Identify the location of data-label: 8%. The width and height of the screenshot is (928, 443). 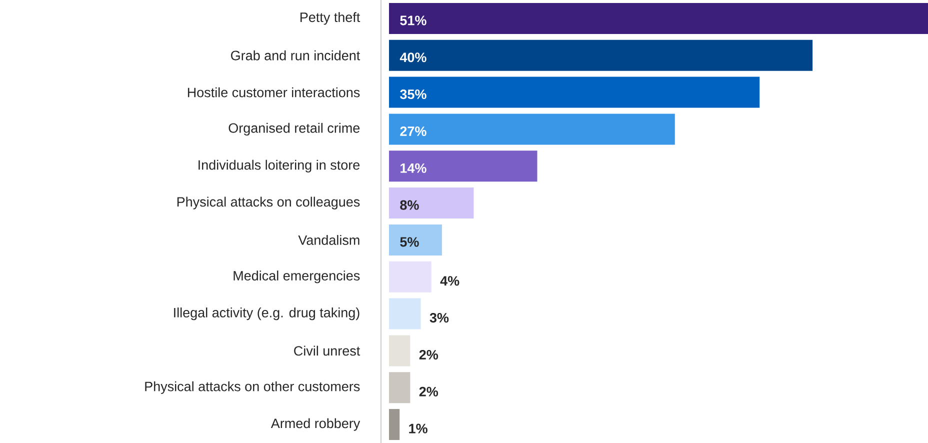
(409, 205).